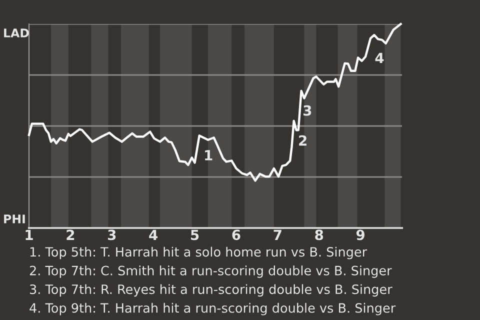 This screenshot has width=480, height=320. What do you see at coordinates (14, 219) in the screenshot?
I see `text: PHI` at bounding box center [14, 219].